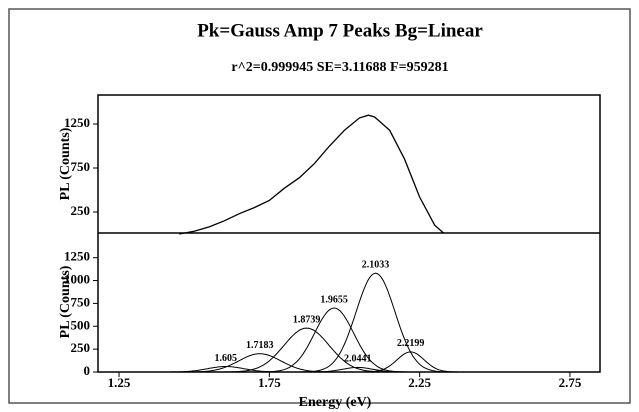  What do you see at coordinates (87, 370) in the screenshot?
I see `y-tick-label: 0` at bounding box center [87, 370].